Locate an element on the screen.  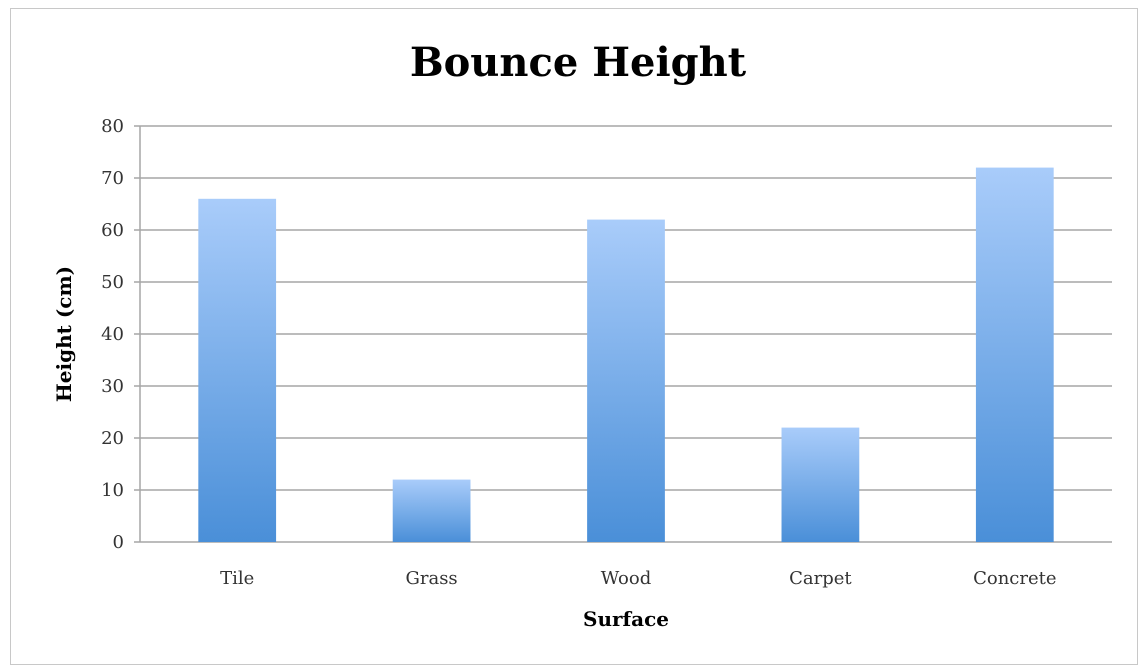
bar-carpet is located at coordinates (820, 484).